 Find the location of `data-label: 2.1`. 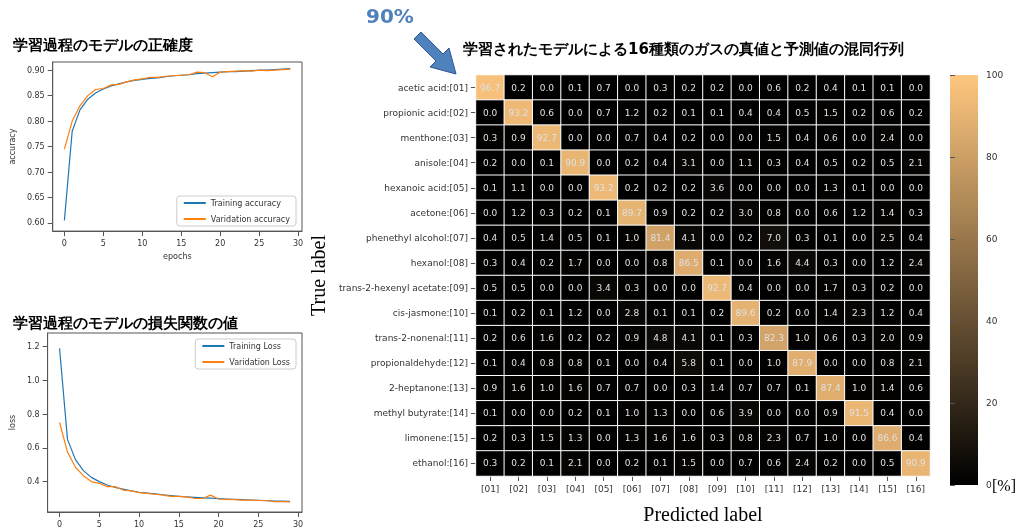

data-label: 2.1 is located at coordinates (915, 162).